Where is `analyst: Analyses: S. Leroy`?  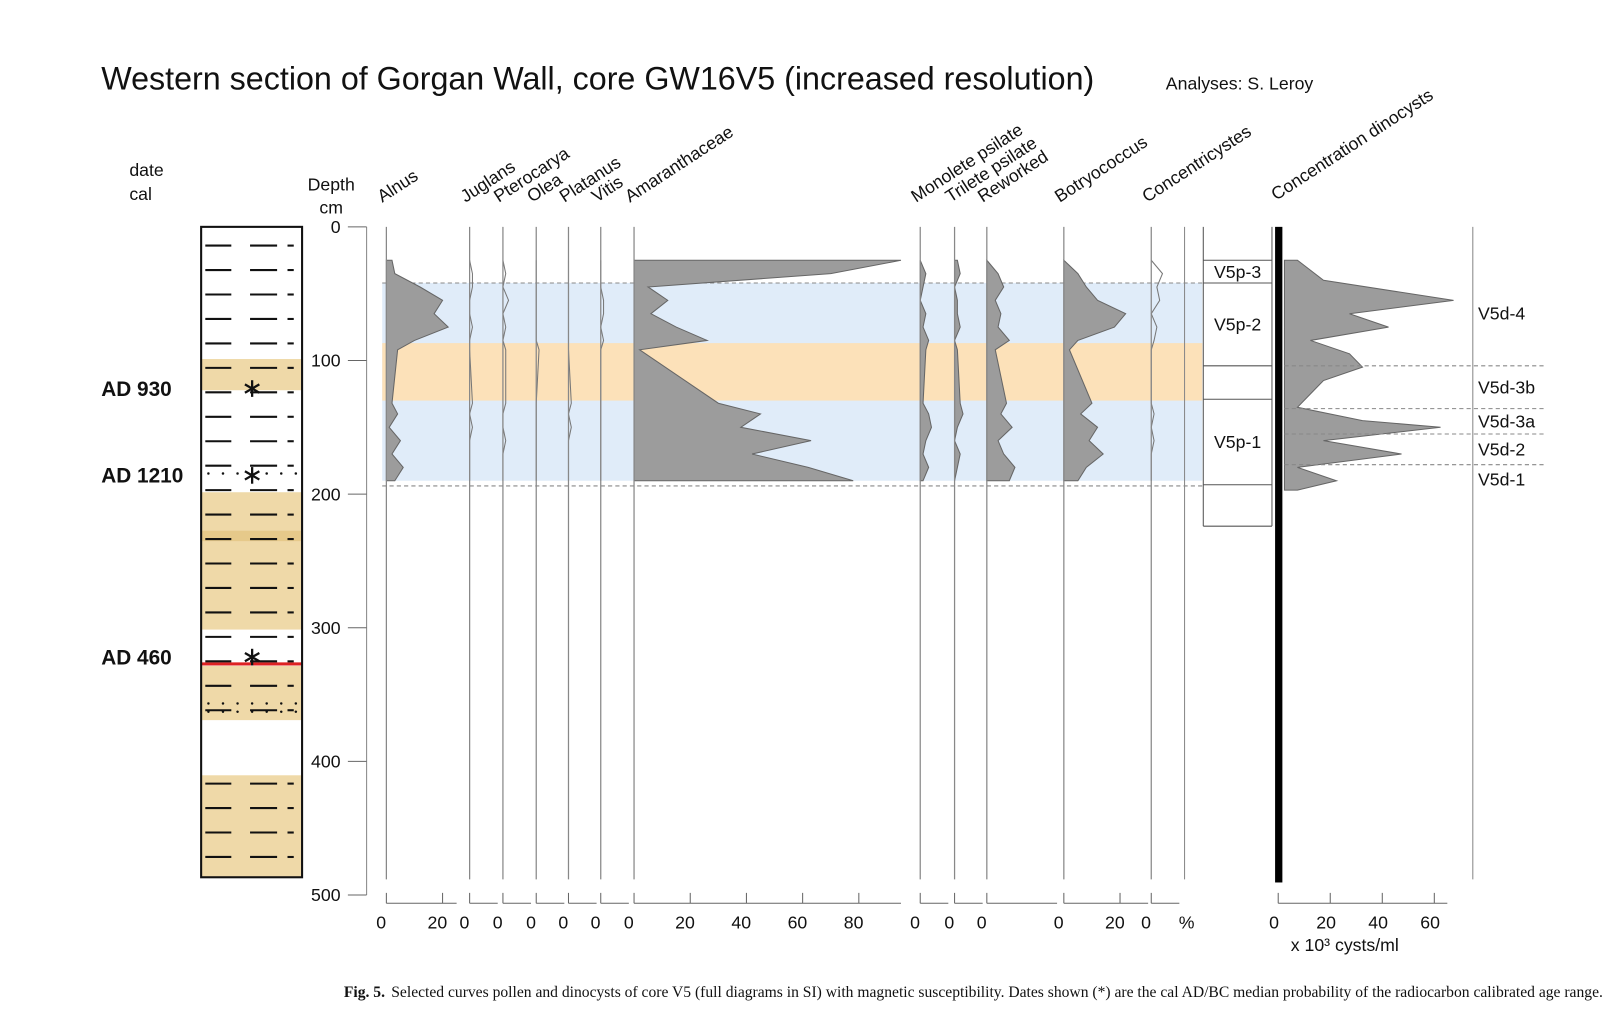
analyst: Analyses: S. Leroy is located at coordinates (1240, 83).